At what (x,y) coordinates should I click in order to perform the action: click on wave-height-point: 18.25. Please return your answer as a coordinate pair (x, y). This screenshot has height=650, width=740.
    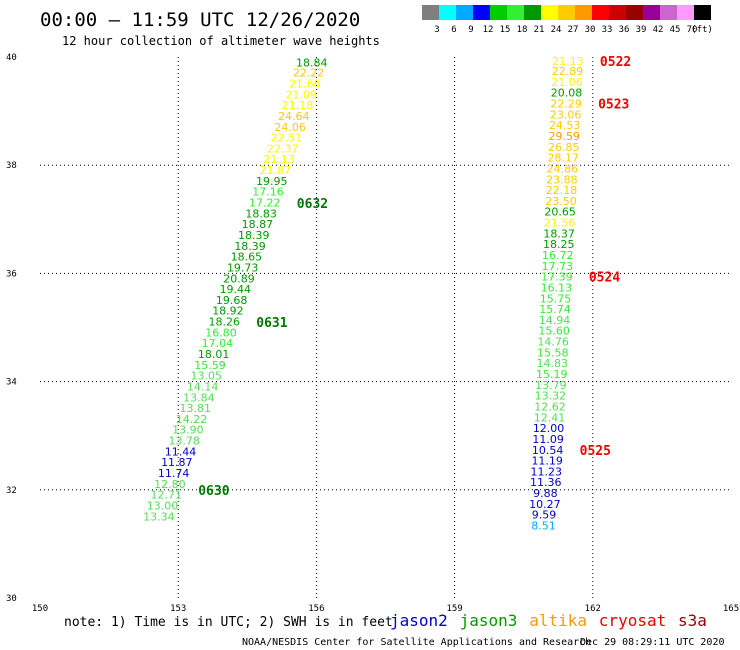
    Looking at the image, I should click on (559, 244).